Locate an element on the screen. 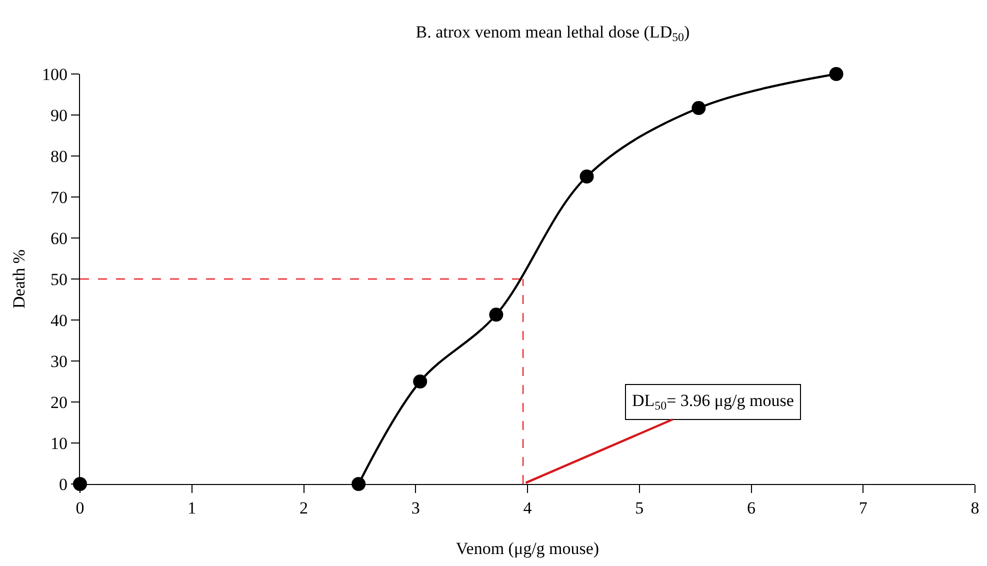 This screenshot has height=566, width=987. y-tick-label: 80 is located at coordinates (59, 156).